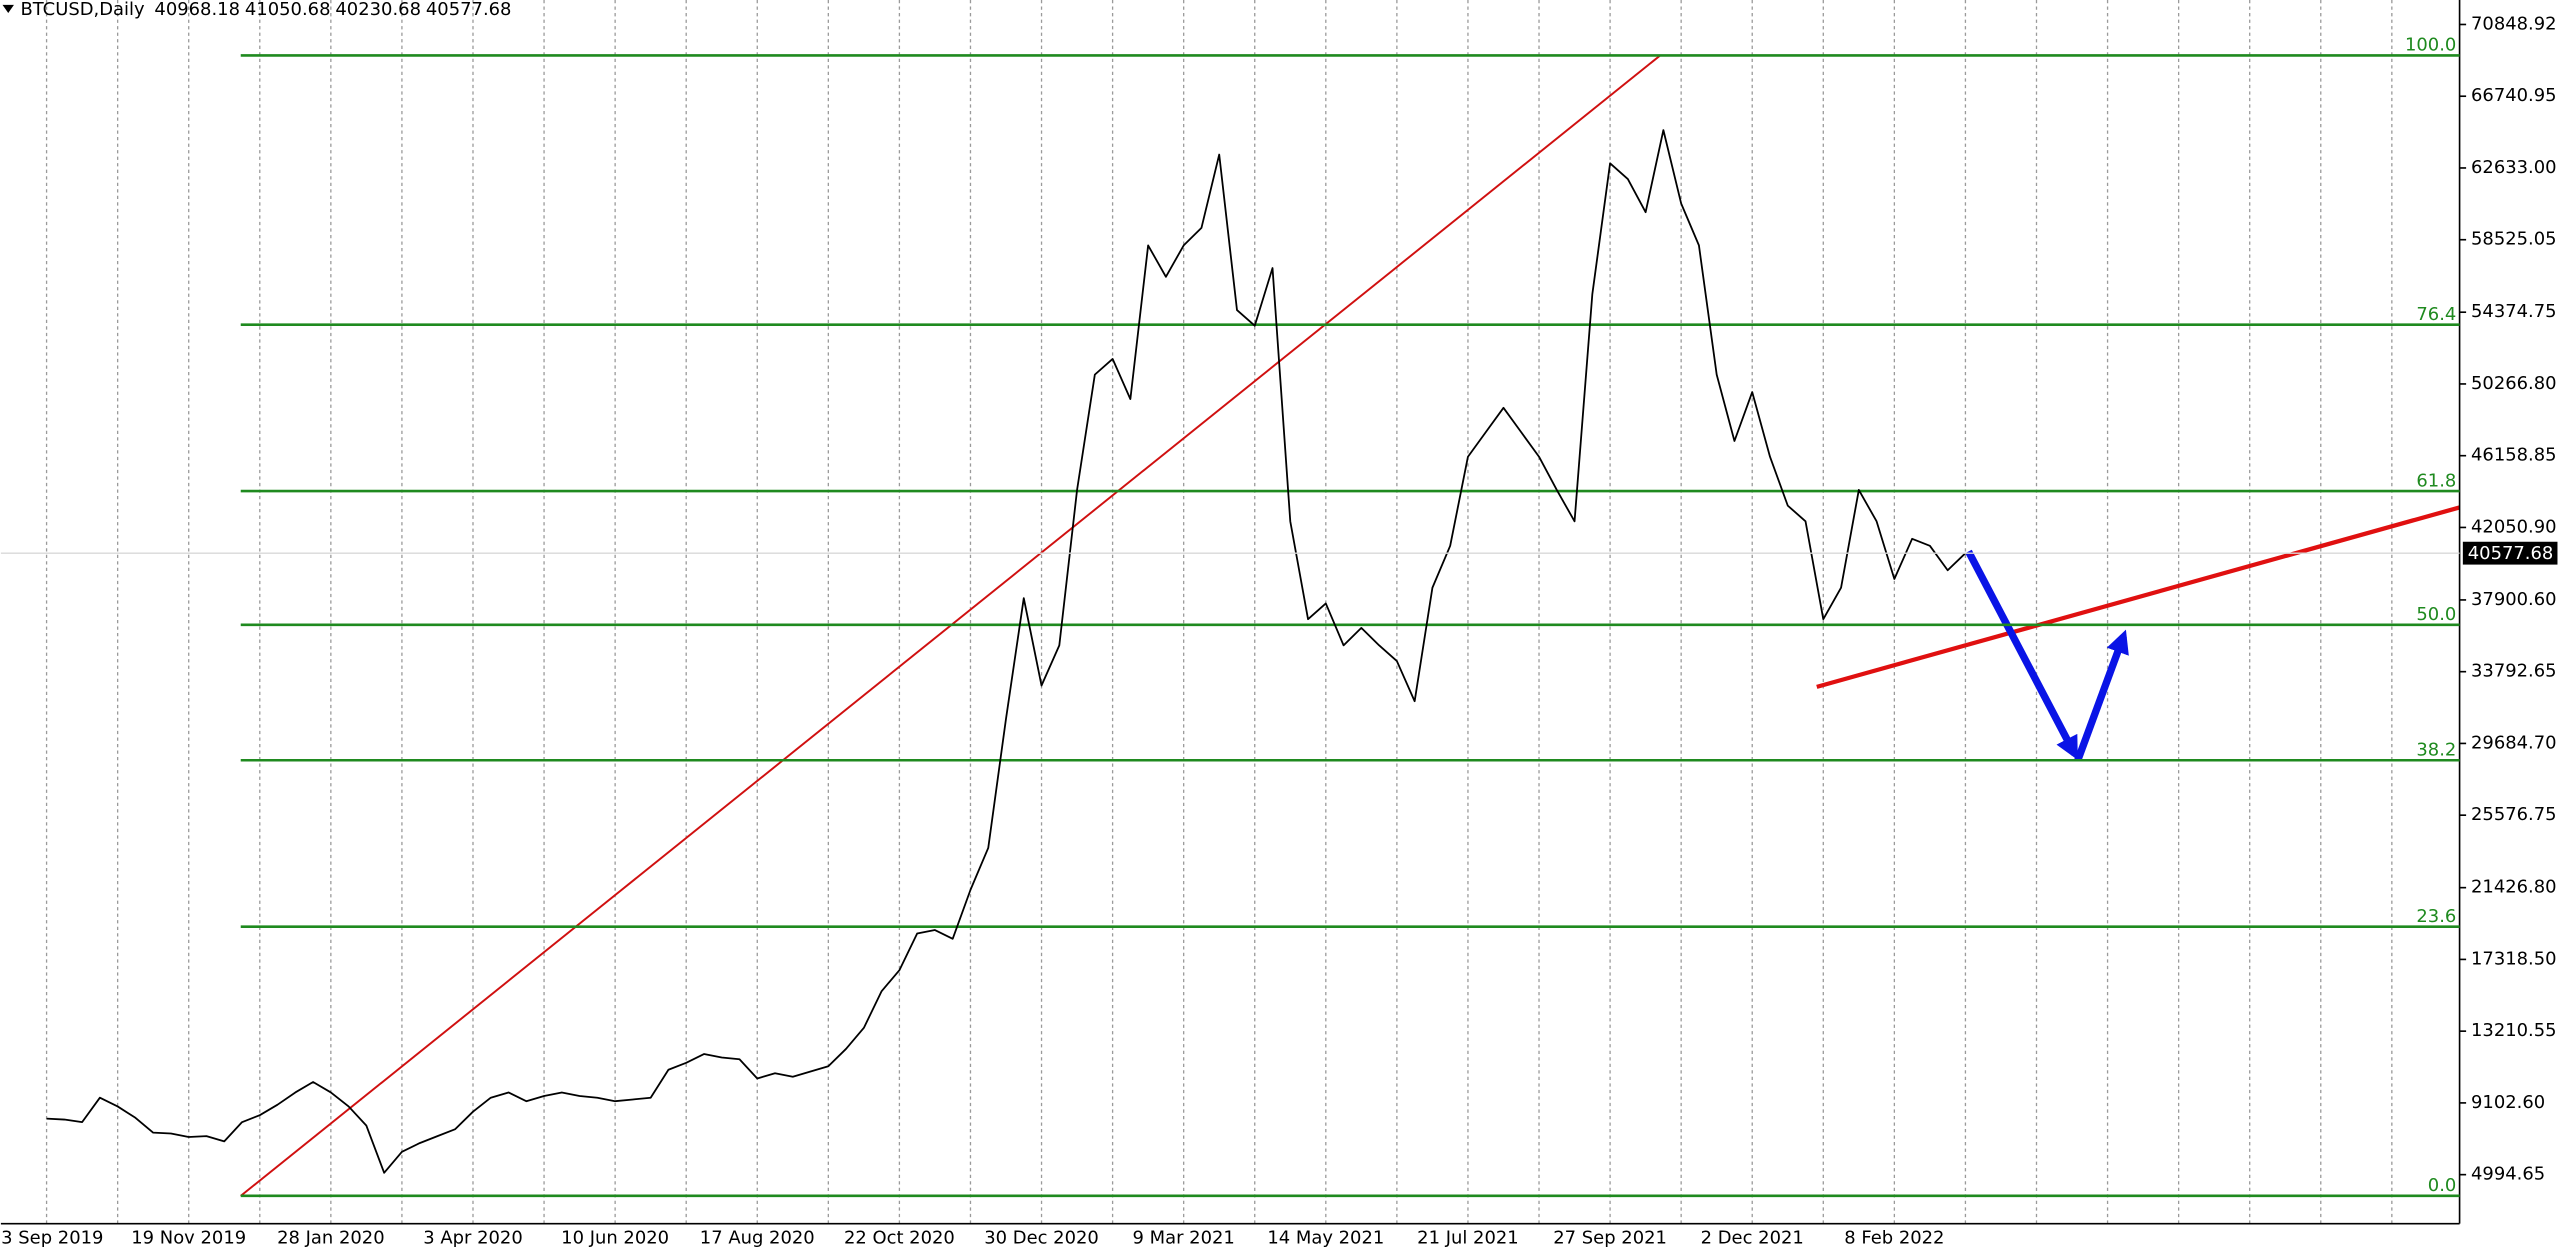  I want to click on fib-level-label: 50.0, so click(2436, 614).